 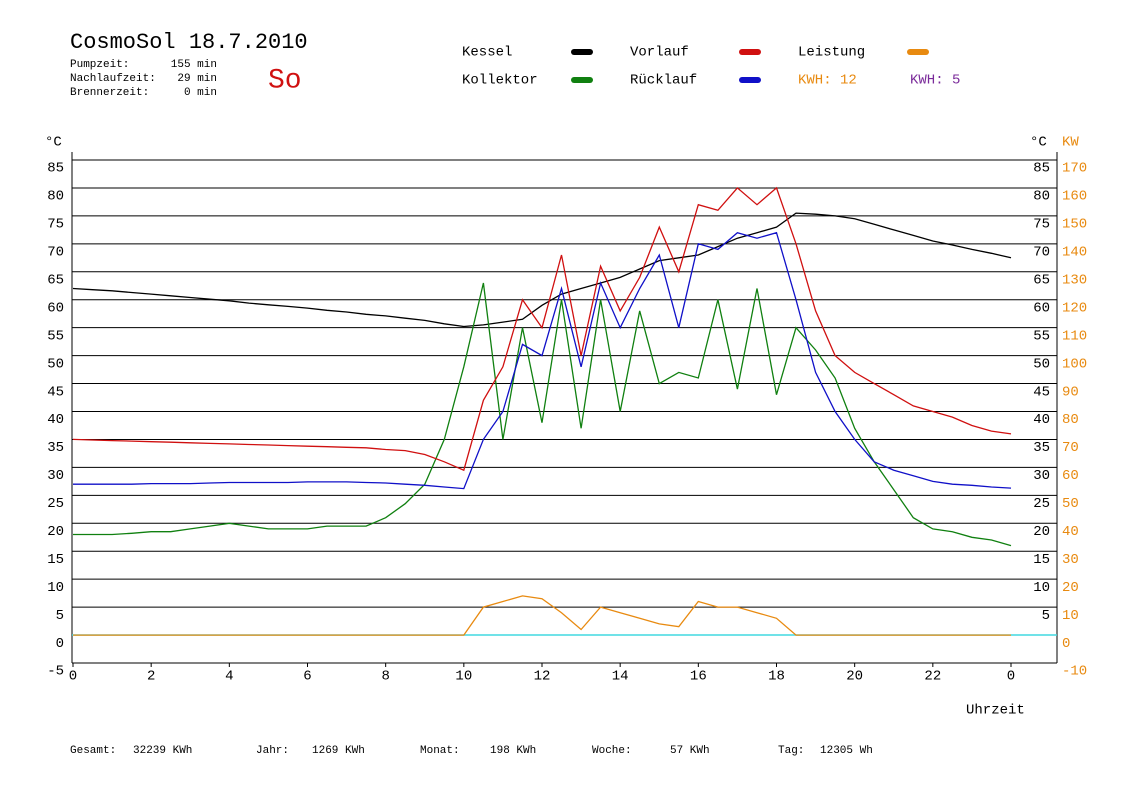 I want to click on y2-tick-label: 110, so click(x=1074, y=336).